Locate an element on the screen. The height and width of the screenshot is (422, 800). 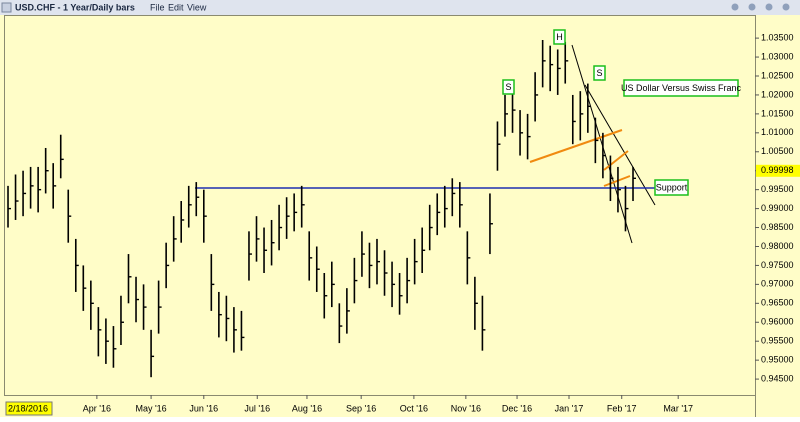
y-tick-label: 0.95000 is located at coordinates (777, 360).